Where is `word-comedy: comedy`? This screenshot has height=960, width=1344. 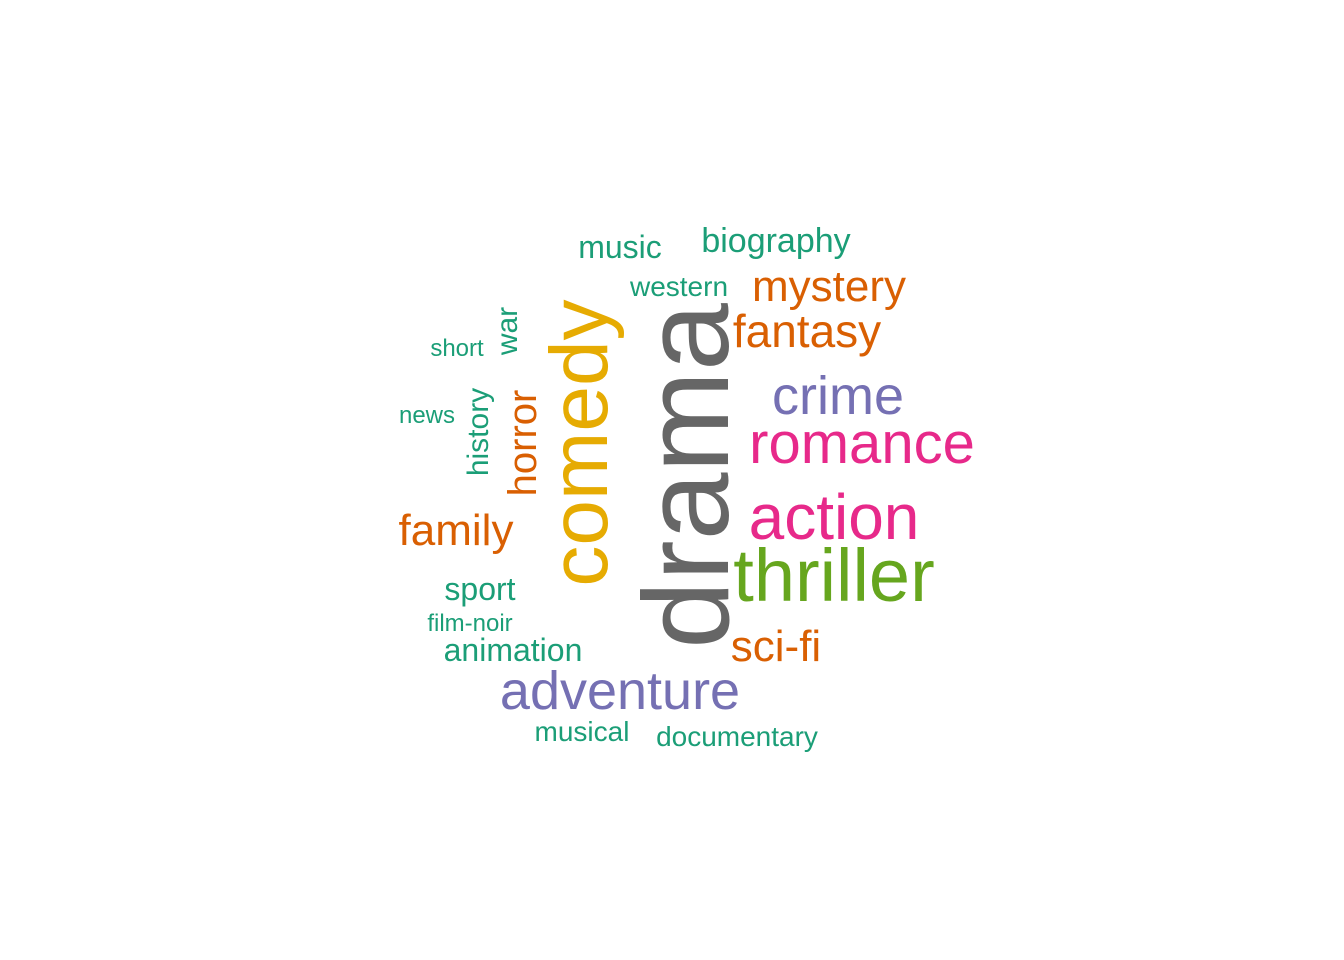 word-comedy: comedy is located at coordinates (579, 443).